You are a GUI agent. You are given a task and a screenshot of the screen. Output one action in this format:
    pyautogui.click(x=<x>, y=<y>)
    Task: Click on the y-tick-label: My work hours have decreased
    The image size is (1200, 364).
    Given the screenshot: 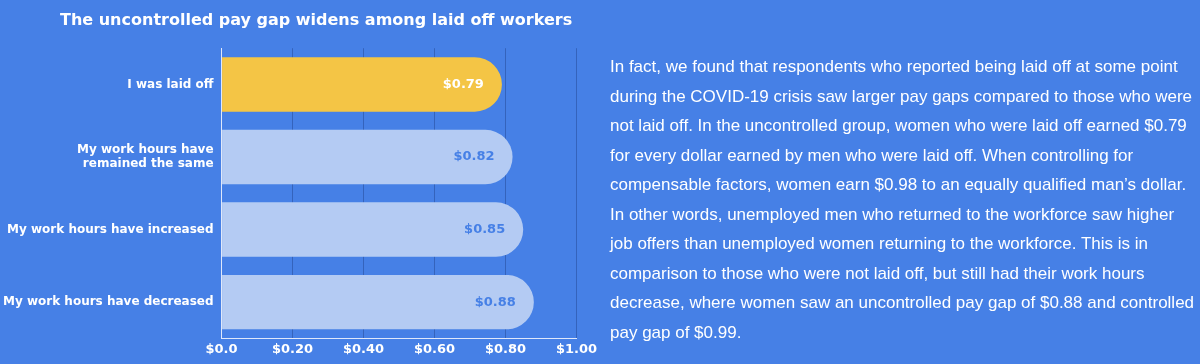 What is the action you would take?
    pyautogui.click(x=108, y=301)
    